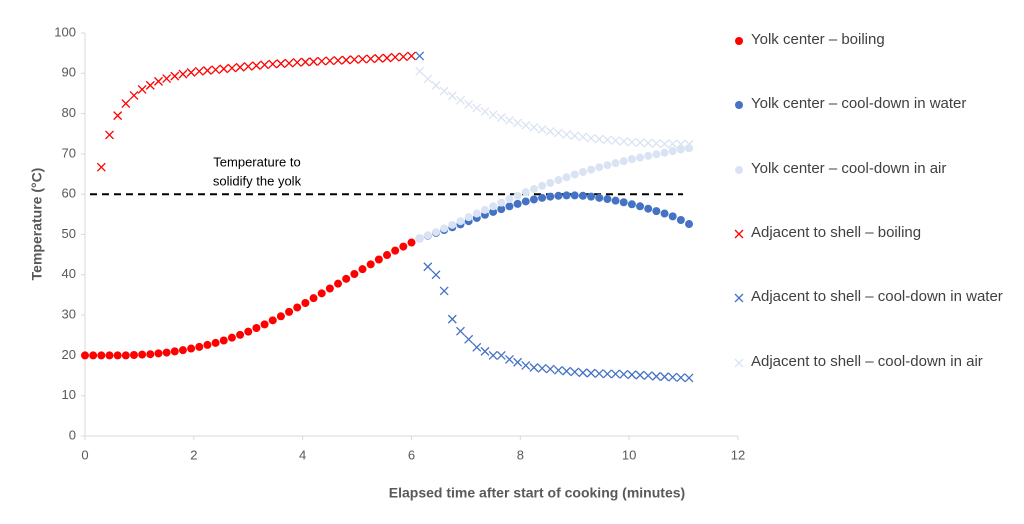  Describe the element at coordinates (69, 233) in the screenshot. I see `y-tick-label: 50` at that location.